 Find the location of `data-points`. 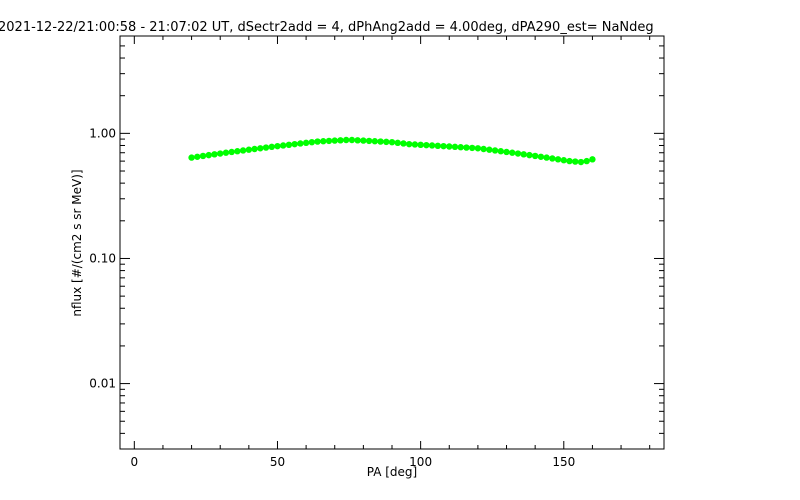

data-points is located at coordinates (392, 151).